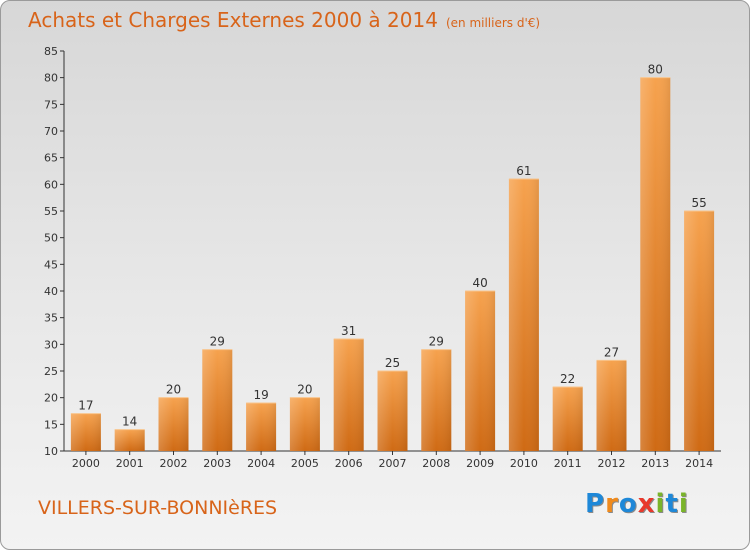 This screenshot has height=550, width=750. What do you see at coordinates (393, 463) in the screenshot?
I see `x-tick-label-2007: 2007` at bounding box center [393, 463].